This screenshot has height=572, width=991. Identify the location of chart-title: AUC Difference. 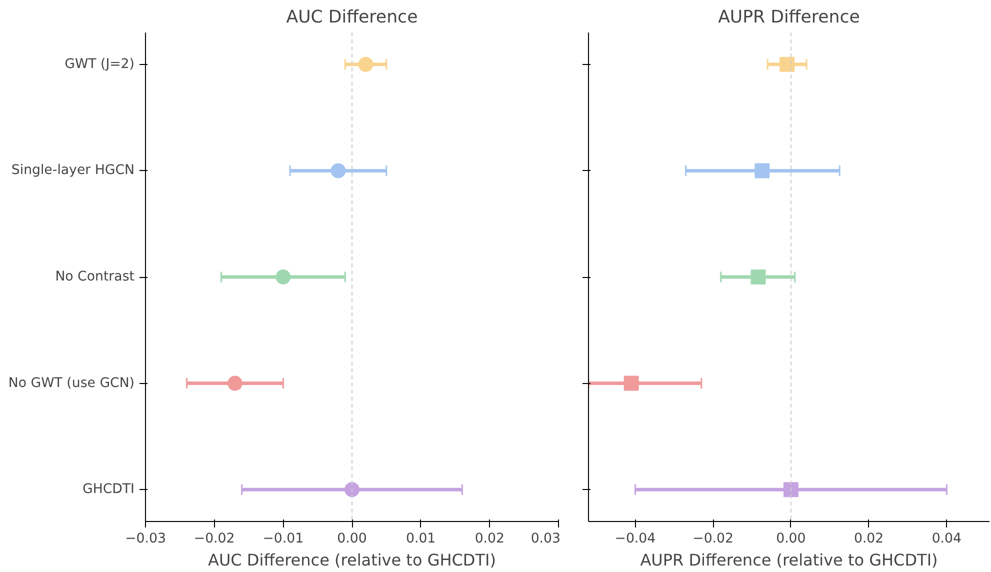
(352, 18).